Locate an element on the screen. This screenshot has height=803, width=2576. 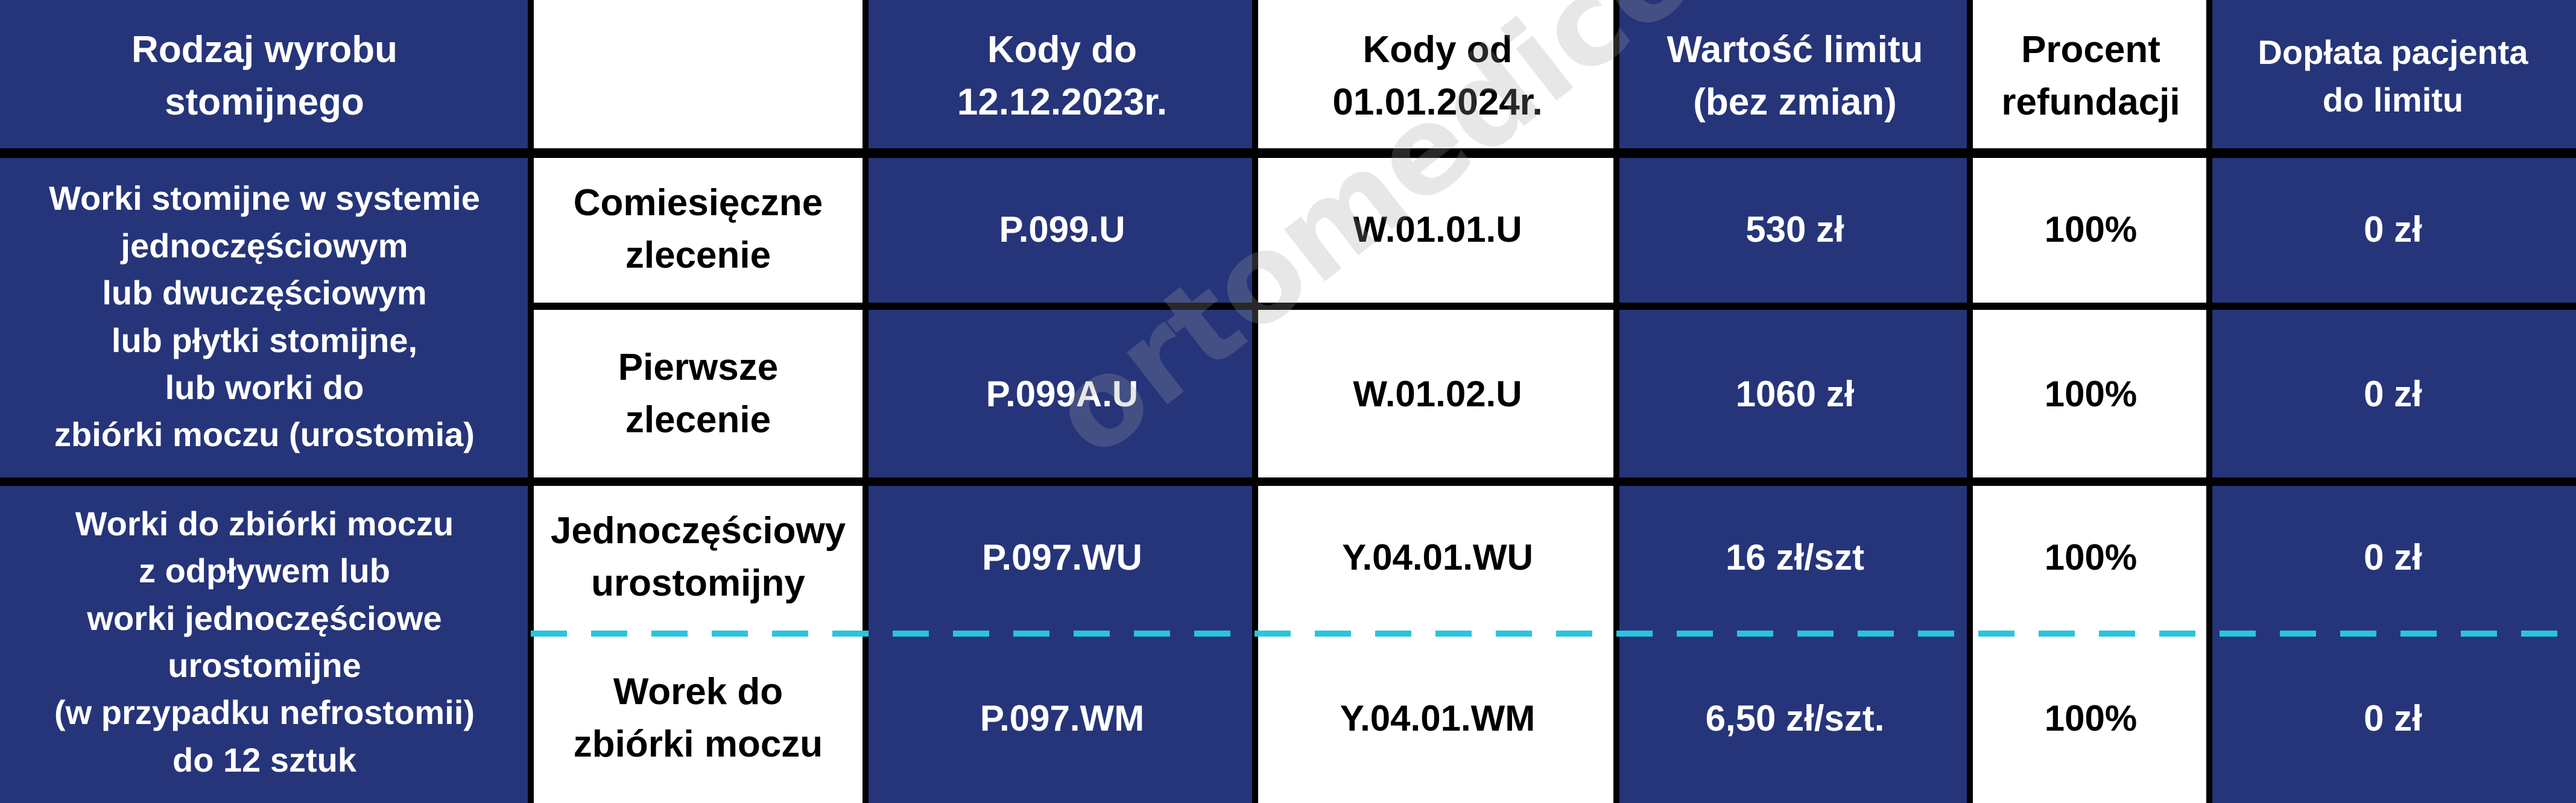
table-cell-code-until-2023: P.099.U is located at coordinates (1062, 230).